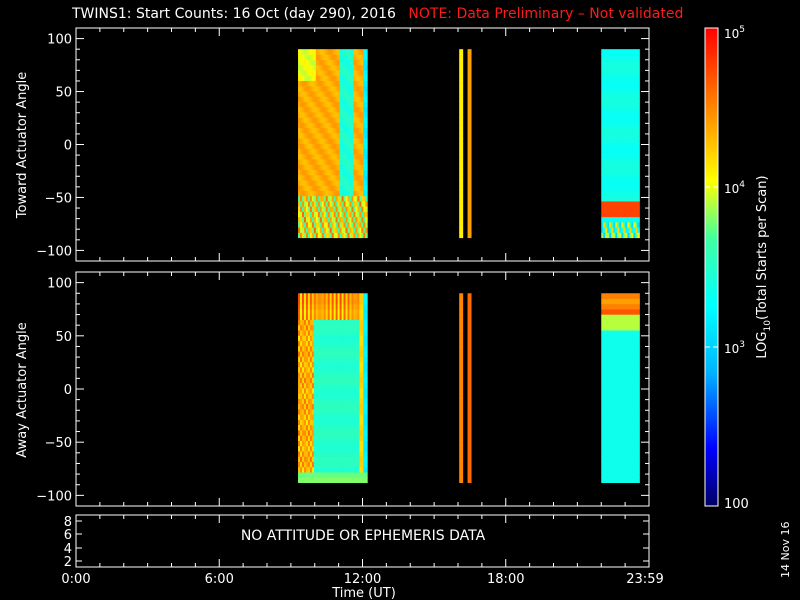 The image size is (800, 600). Describe the element at coordinates (58, 198) in the screenshot. I see `top-ytick-label: −50` at that location.